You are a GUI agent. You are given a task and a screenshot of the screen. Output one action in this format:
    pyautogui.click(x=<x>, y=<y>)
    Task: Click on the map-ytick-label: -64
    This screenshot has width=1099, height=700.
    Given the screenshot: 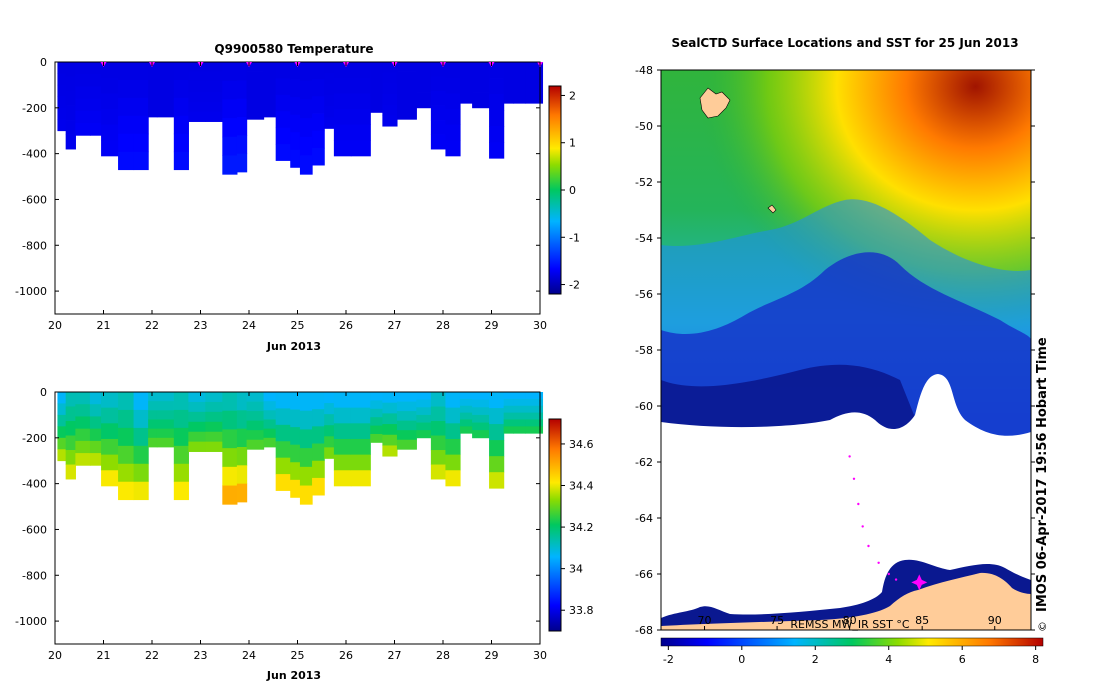 What is the action you would take?
    pyautogui.click(x=644, y=518)
    